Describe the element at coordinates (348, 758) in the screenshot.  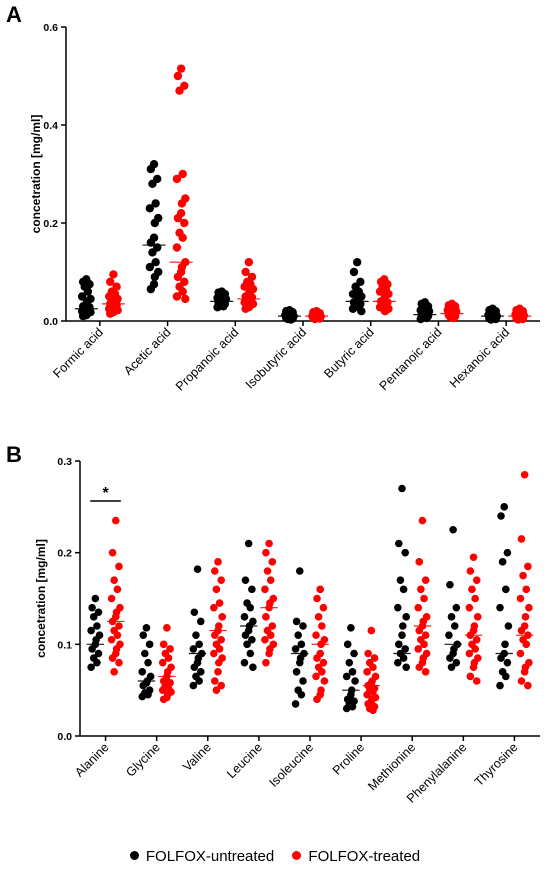
I see `category-label: Proline` at that location.